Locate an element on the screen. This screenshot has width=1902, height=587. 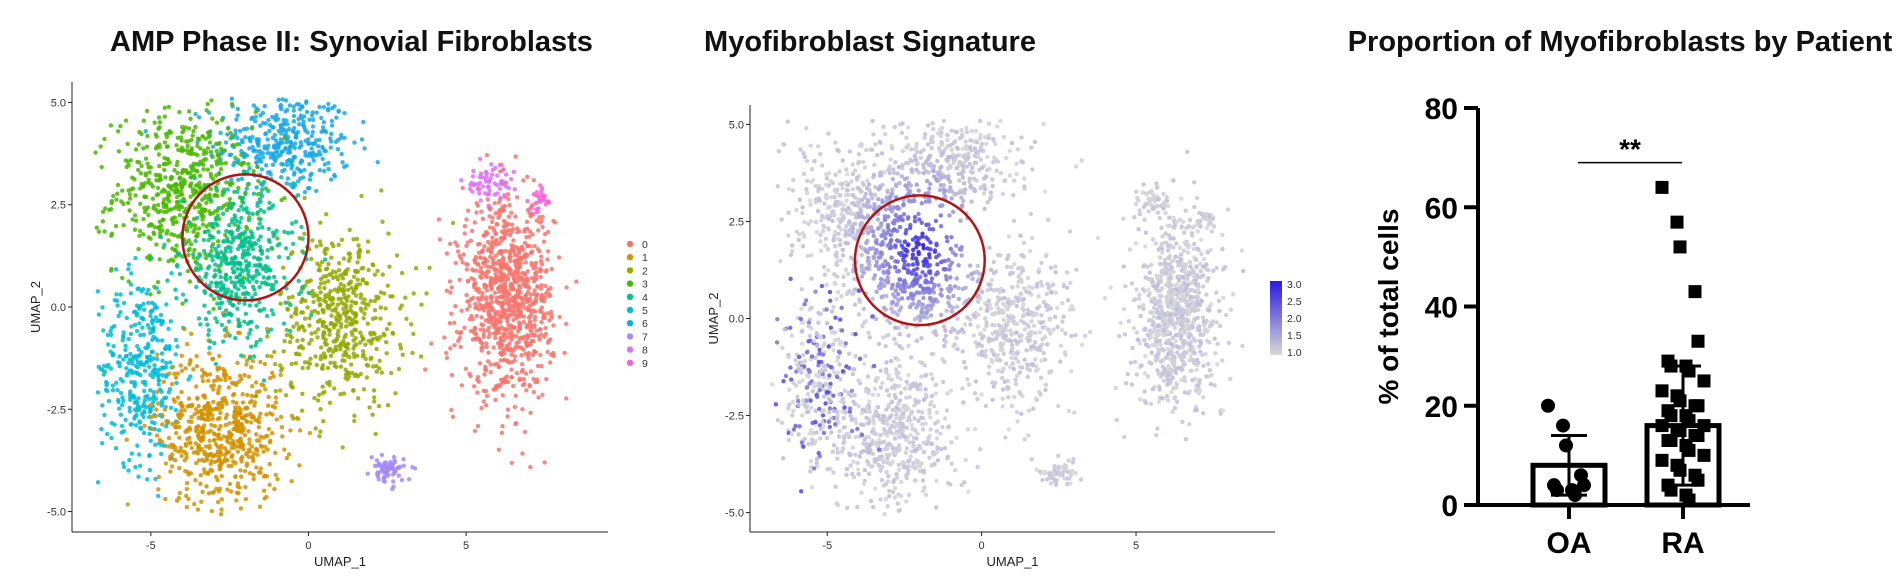
umap1-x-tick-label: -5 is located at coordinates (151, 546).